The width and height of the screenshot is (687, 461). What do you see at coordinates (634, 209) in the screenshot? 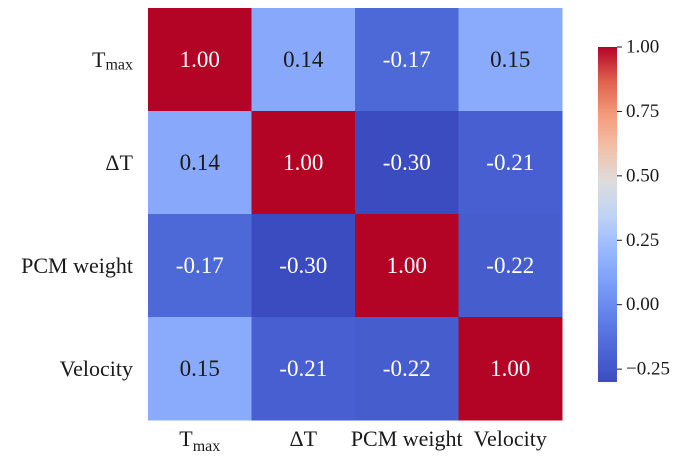
I see `colorbar: 1.00 0.75 0.50 0.25 0.00 −0.25` at bounding box center [634, 209].